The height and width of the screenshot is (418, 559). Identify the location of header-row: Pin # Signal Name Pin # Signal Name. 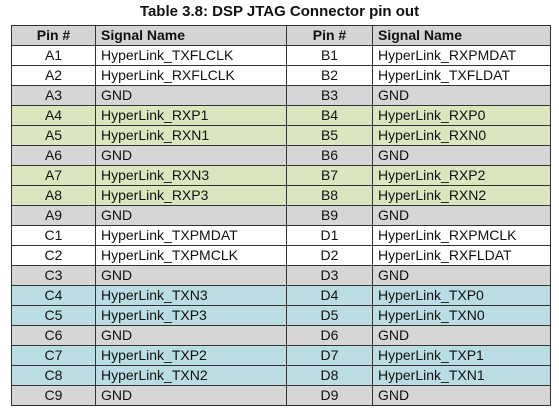
(281, 35).